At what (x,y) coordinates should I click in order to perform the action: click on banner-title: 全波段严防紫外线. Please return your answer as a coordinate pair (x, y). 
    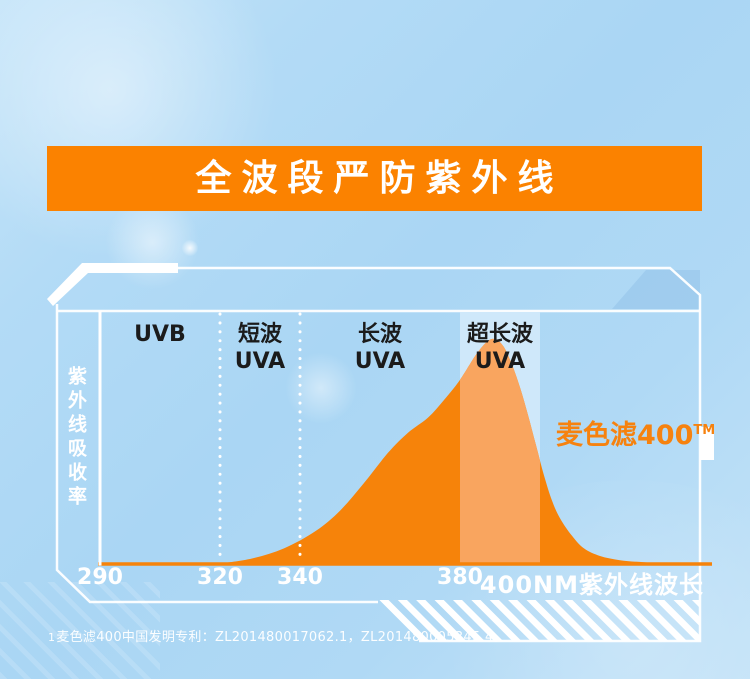
    Looking at the image, I should click on (379, 178).